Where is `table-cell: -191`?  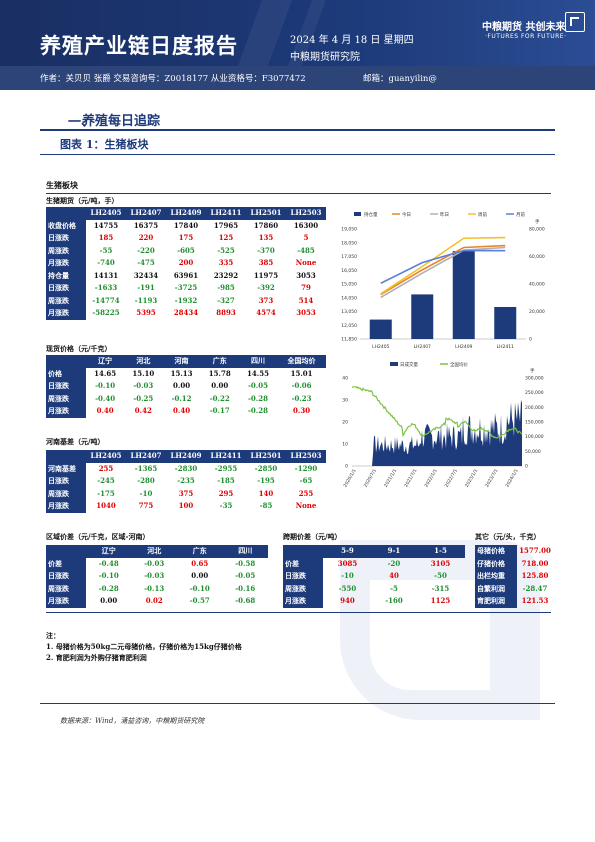
table-cell: -191 is located at coordinates (146, 287).